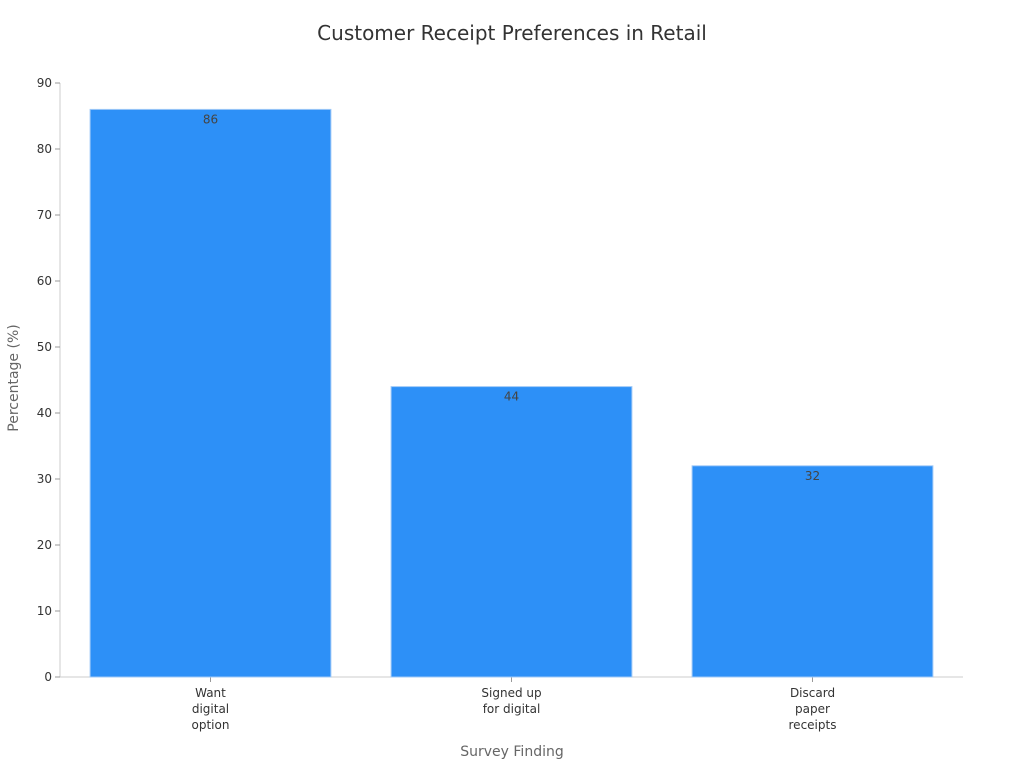 This screenshot has width=1024, height=768. I want to click on y-tick-label: 10, so click(44, 611).